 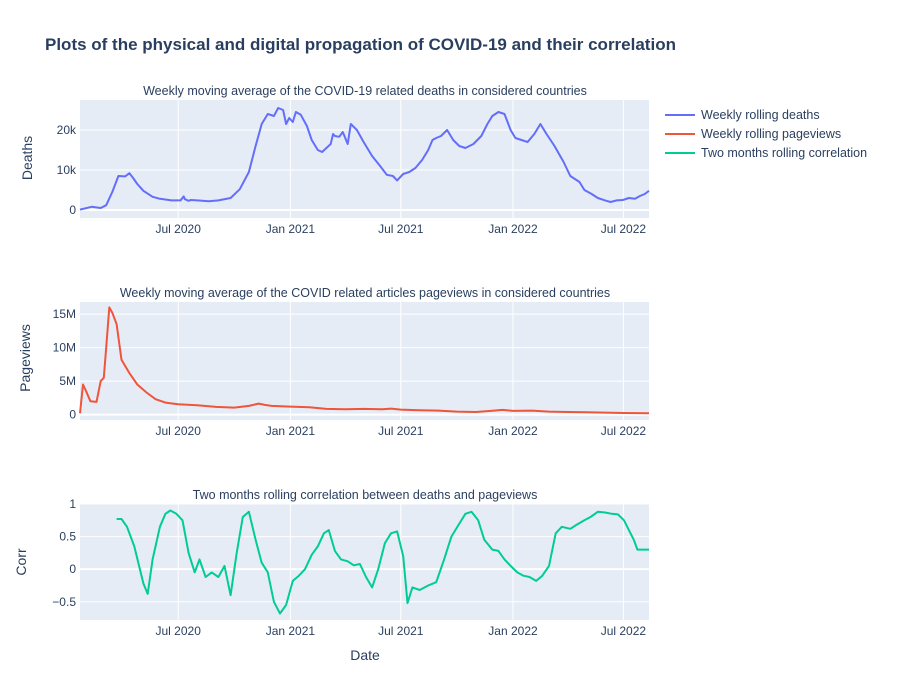 I want to click on pageviews-x-tick-label: Jan 2022, so click(x=513, y=431).